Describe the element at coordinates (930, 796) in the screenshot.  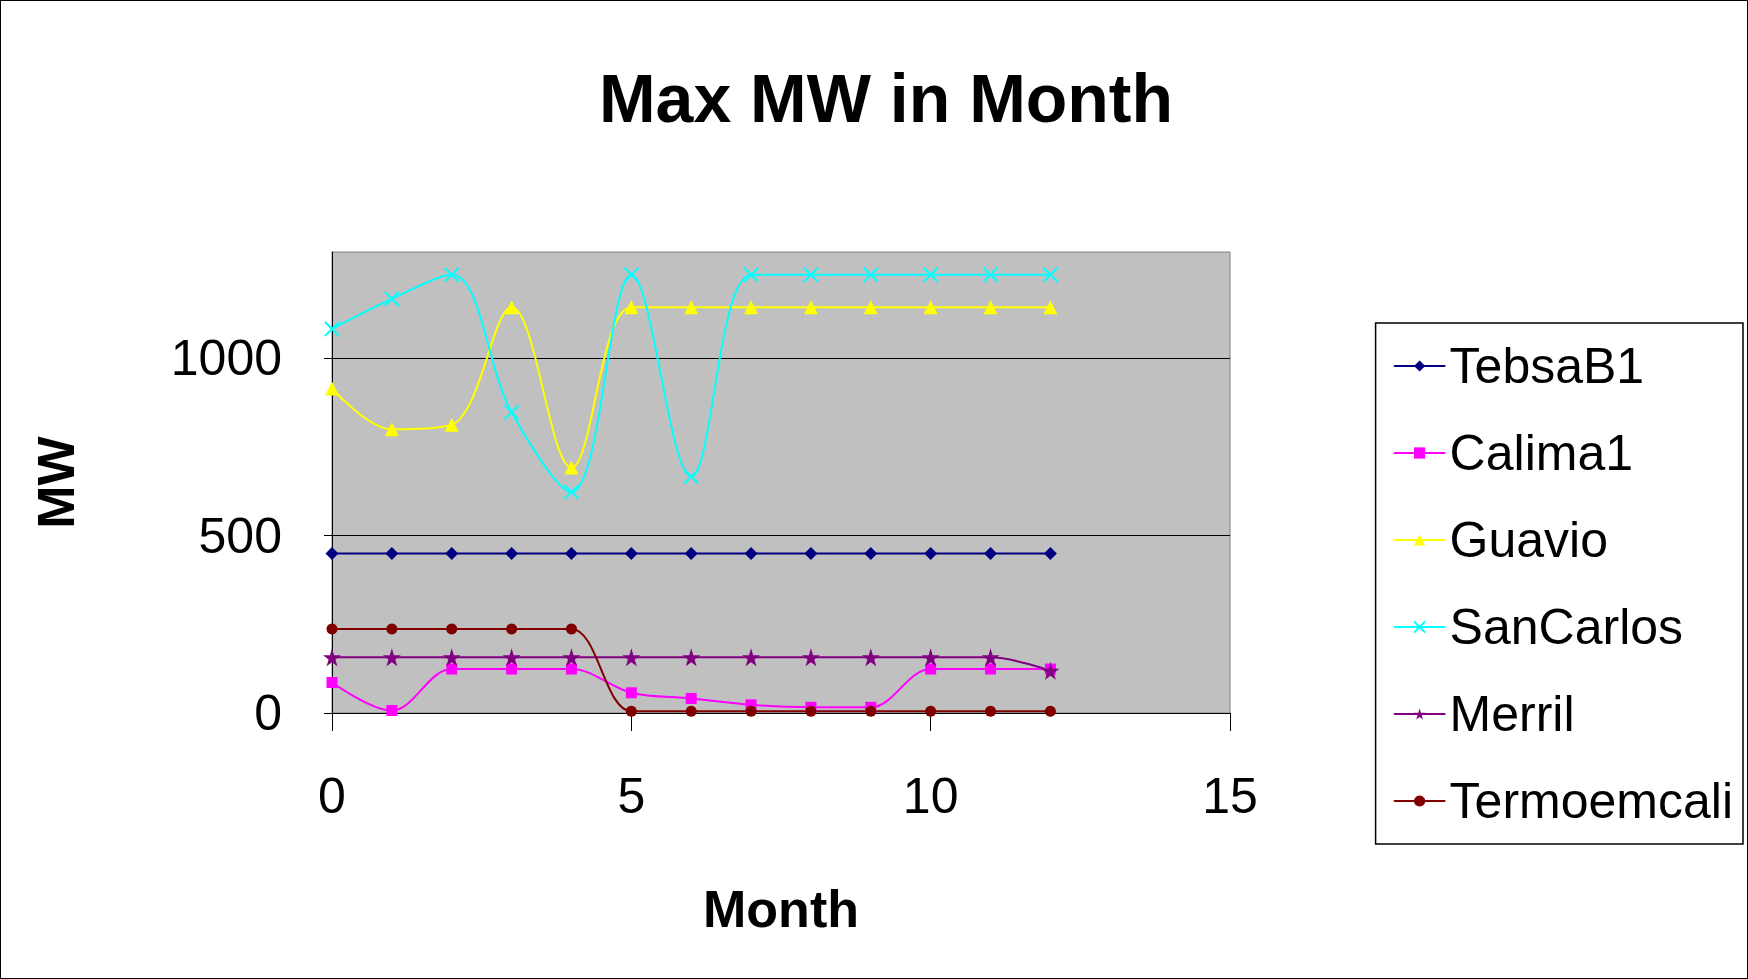
I see `x-tick-label: 10` at that location.